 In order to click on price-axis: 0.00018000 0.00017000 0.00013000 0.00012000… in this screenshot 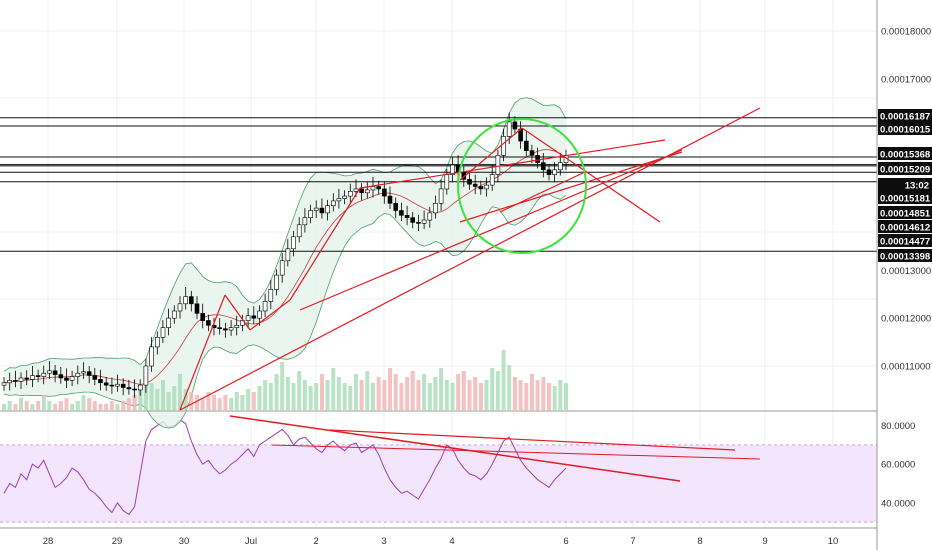, I will do `click(906, 200)`.